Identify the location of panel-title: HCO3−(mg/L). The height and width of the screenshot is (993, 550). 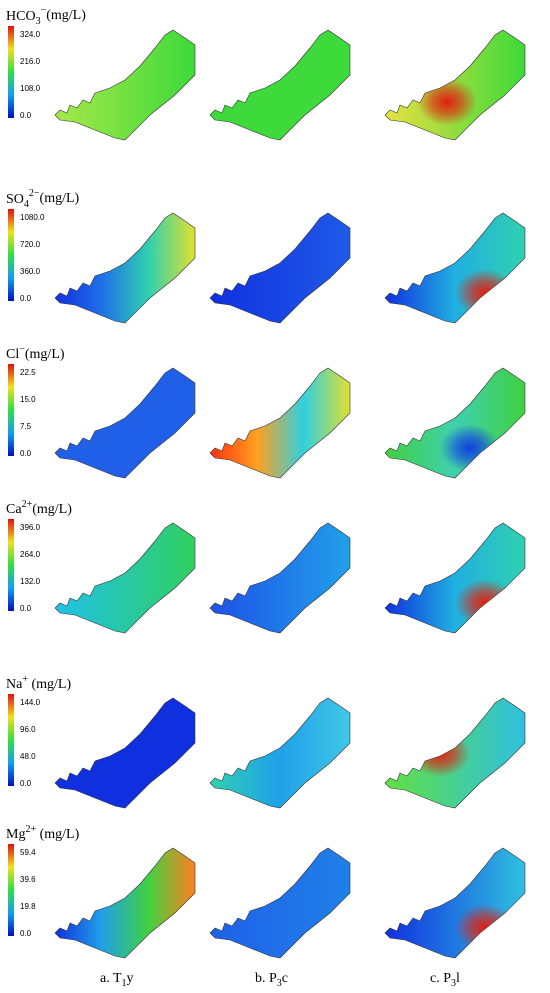
(46, 16).